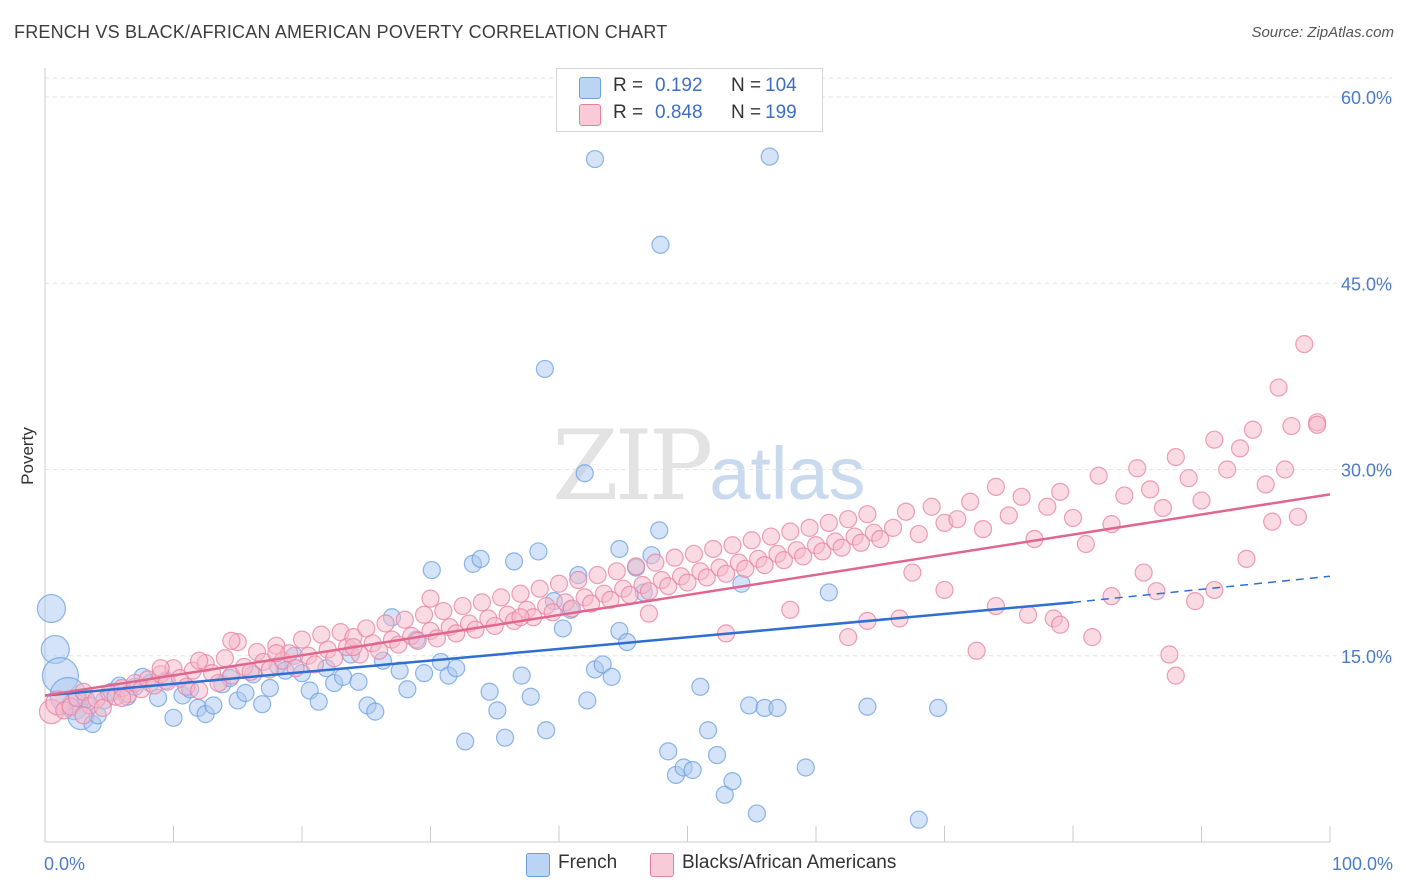  Describe the element at coordinates (781, 85) in the screenshot. I see `legend-n-value: 104` at that location.